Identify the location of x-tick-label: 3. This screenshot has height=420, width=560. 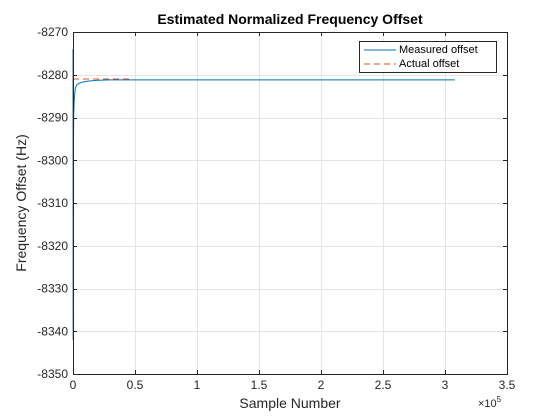
(445, 385).